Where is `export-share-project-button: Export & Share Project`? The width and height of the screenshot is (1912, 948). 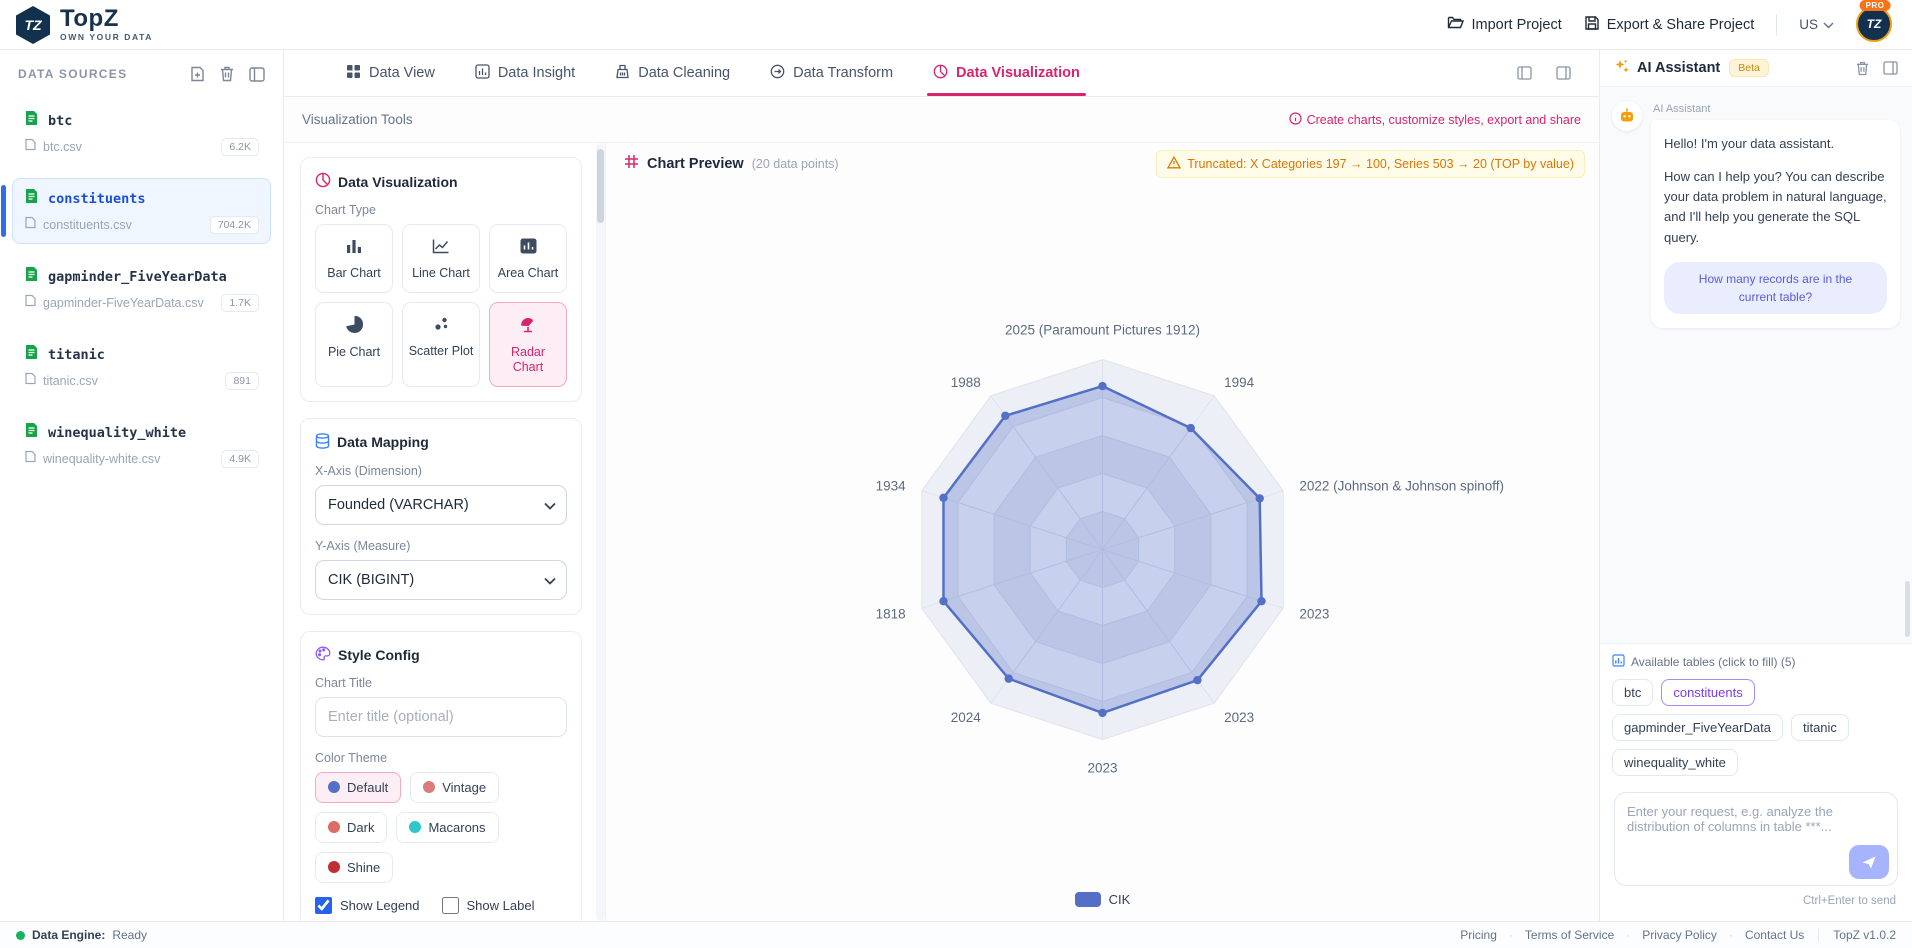 export-share-project-button: Export & Share Project is located at coordinates (1669, 25).